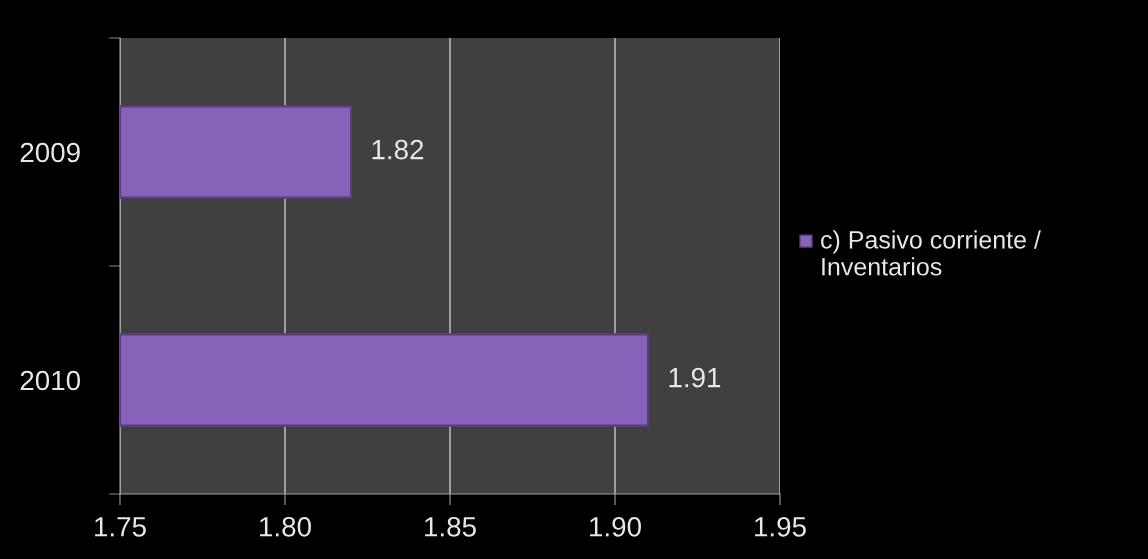 Image resolution: width=1148 pixels, height=559 pixels. Describe the element at coordinates (931, 253) in the screenshot. I see `legend-label: c) Pasivo corriente / Inventarios` at that location.